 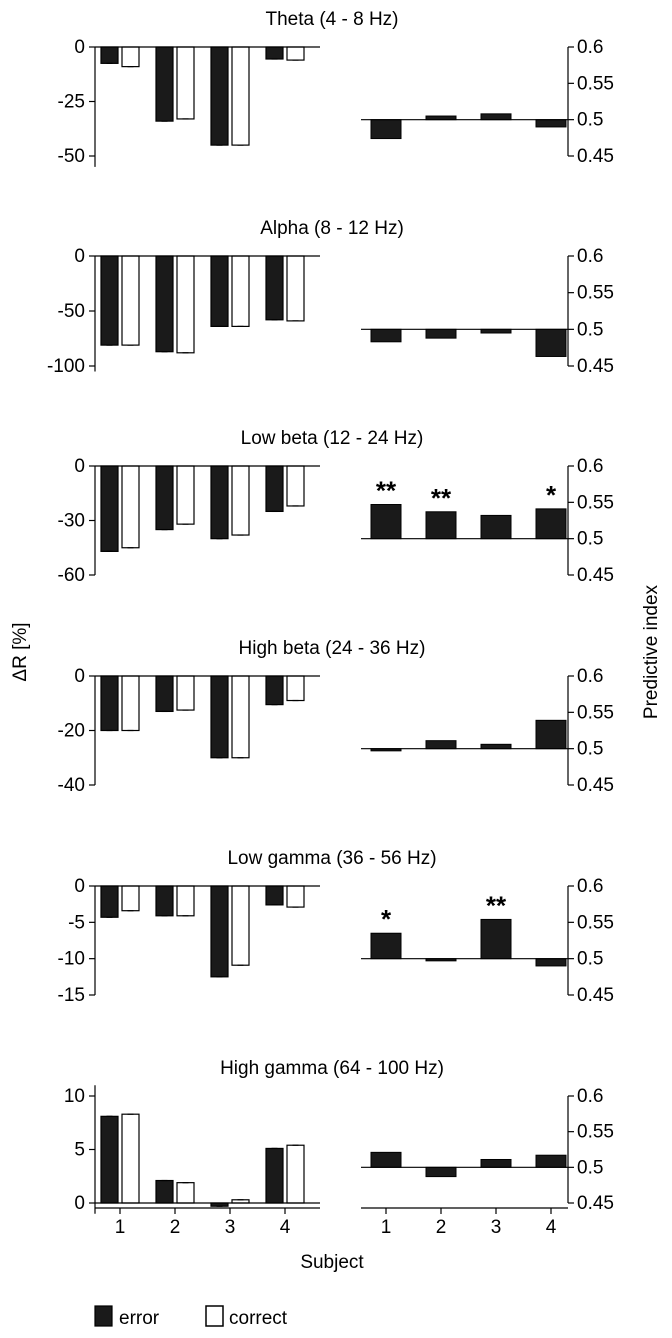 What do you see at coordinates (71, 575) in the screenshot?
I see `left-y-tick-label: -60` at bounding box center [71, 575].